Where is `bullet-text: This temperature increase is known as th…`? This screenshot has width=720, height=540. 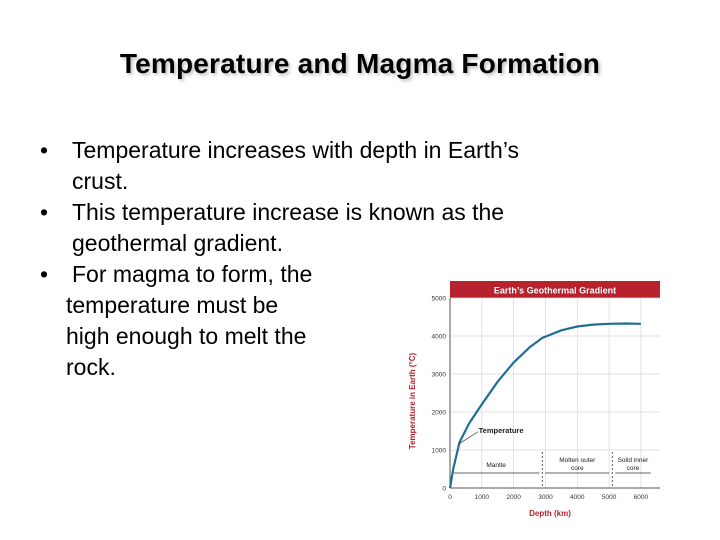
bullet-text: This temperature increase is known as th… is located at coordinates (288, 212).